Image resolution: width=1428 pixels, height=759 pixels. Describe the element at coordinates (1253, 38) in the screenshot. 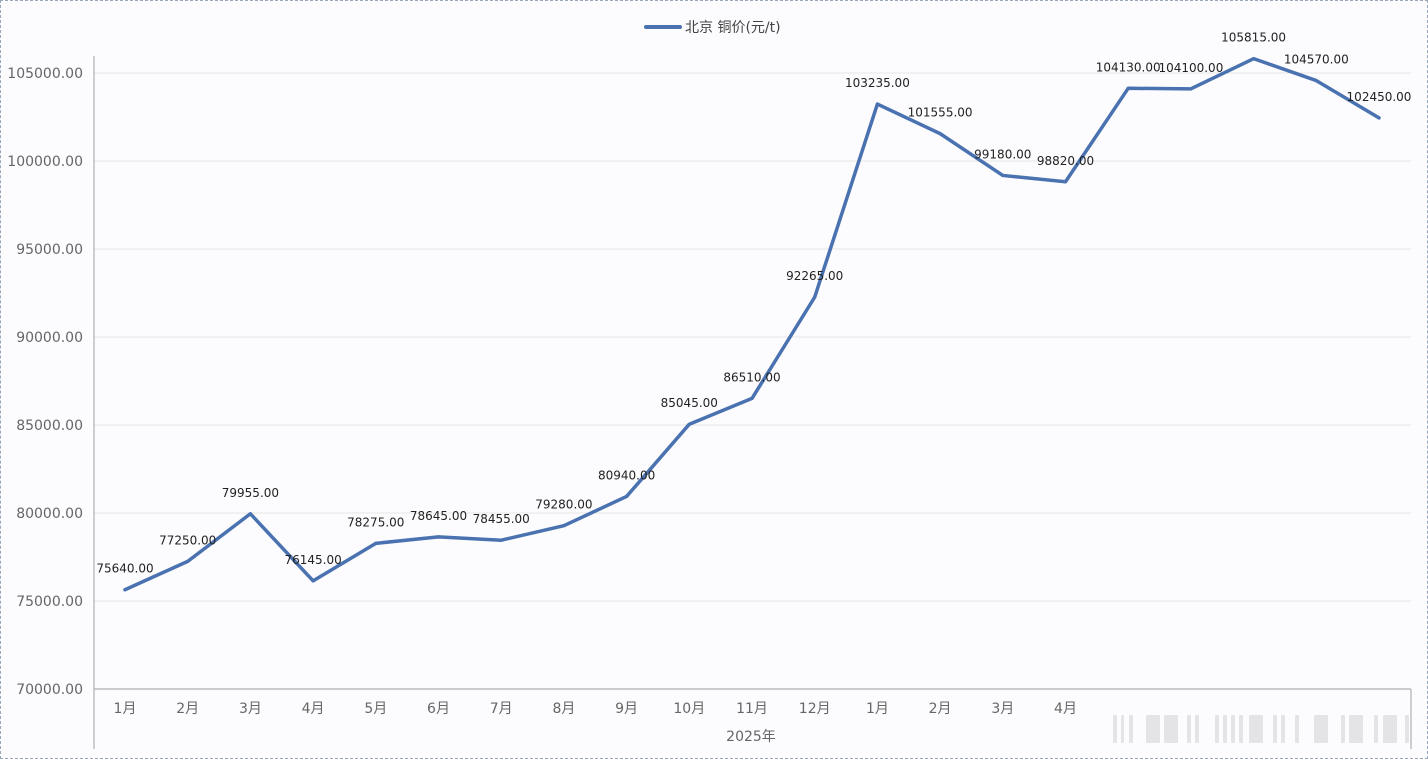

I see `data-label: 105815.00` at that location.